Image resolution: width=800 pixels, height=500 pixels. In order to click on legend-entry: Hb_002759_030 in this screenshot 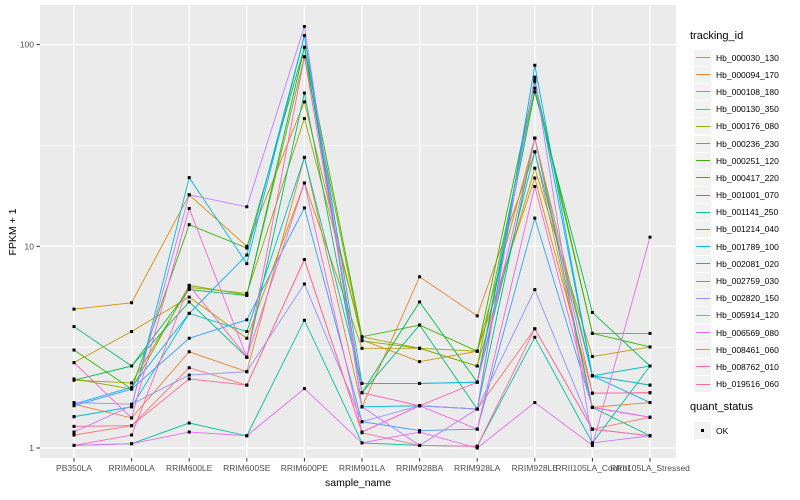, I will do `click(736, 281)`.